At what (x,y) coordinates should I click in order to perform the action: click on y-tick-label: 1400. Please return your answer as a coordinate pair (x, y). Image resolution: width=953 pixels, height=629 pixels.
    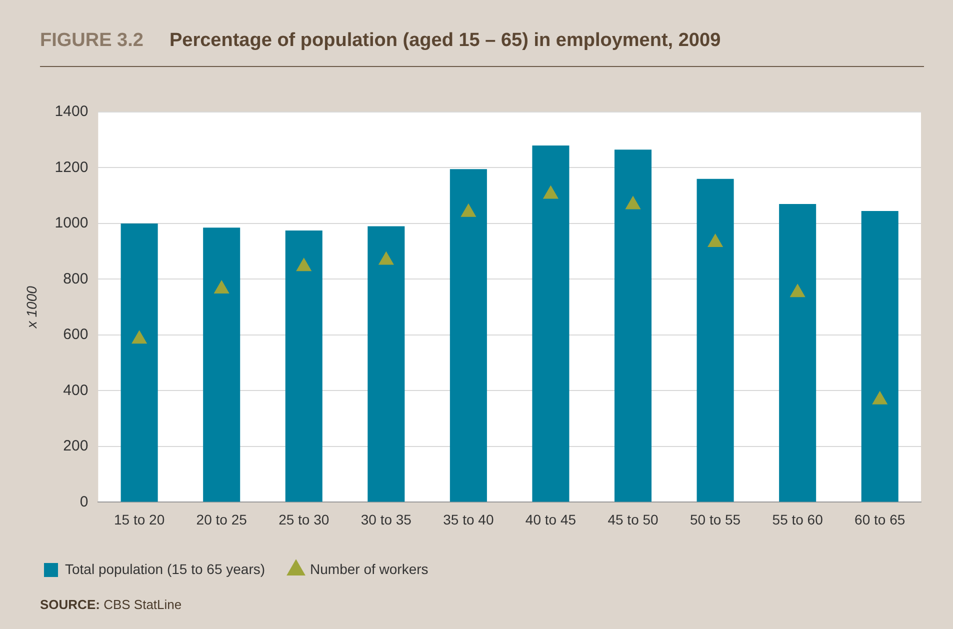
    Looking at the image, I should click on (71, 111).